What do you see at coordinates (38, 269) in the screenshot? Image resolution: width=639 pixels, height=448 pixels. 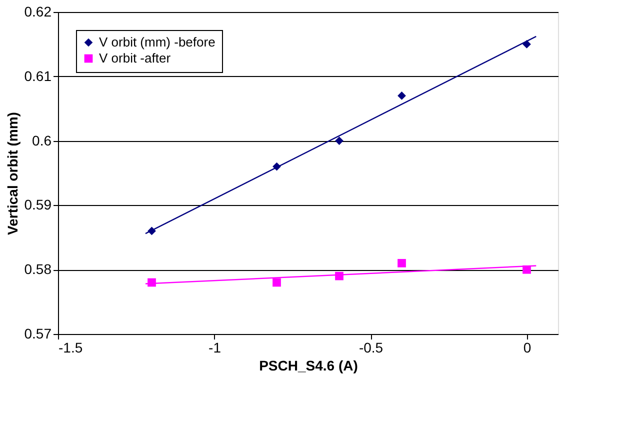 I see `y-tick-label: 0.58` at bounding box center [38, 269].